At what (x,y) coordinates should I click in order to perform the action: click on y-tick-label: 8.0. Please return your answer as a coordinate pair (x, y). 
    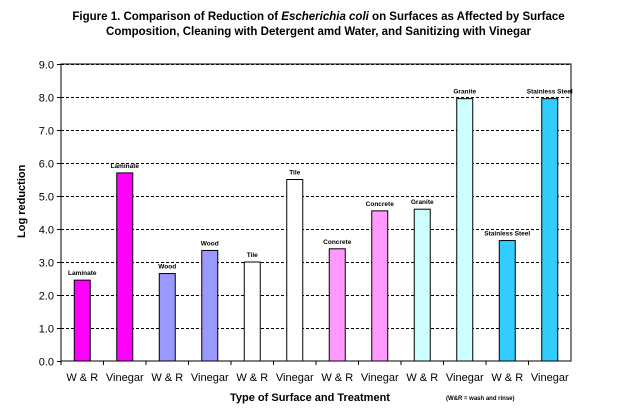
    Looking at the image, I should click on (46, 99).